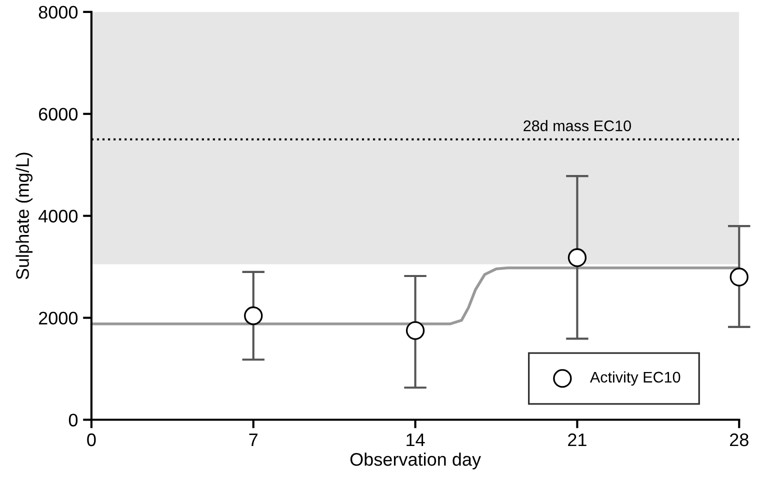 This screenshot has height=477, width=762. I want to click on x-tick-label: 28, so click(739, 439).